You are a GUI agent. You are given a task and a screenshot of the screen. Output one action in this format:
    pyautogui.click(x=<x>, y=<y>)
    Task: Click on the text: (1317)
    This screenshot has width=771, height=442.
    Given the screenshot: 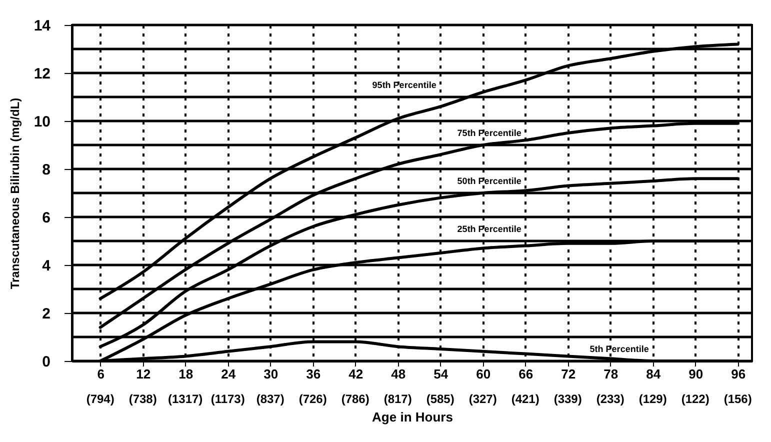 What is the action you would take?
    pyautogui.click(x=185, y=399)
    